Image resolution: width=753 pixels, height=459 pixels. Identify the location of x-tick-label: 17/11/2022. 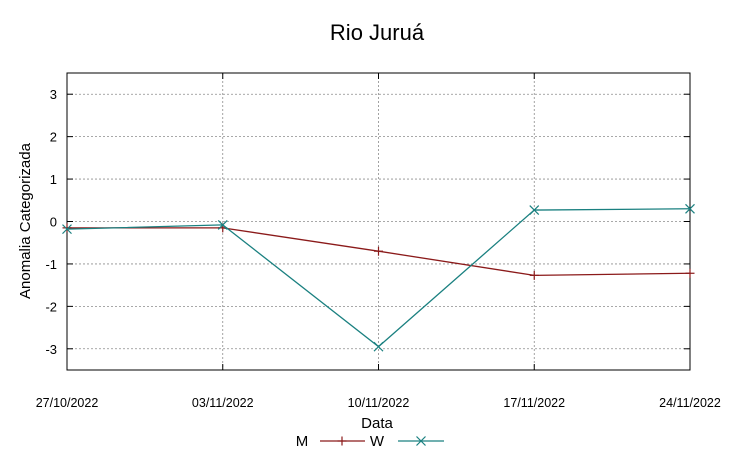
(534, 403).